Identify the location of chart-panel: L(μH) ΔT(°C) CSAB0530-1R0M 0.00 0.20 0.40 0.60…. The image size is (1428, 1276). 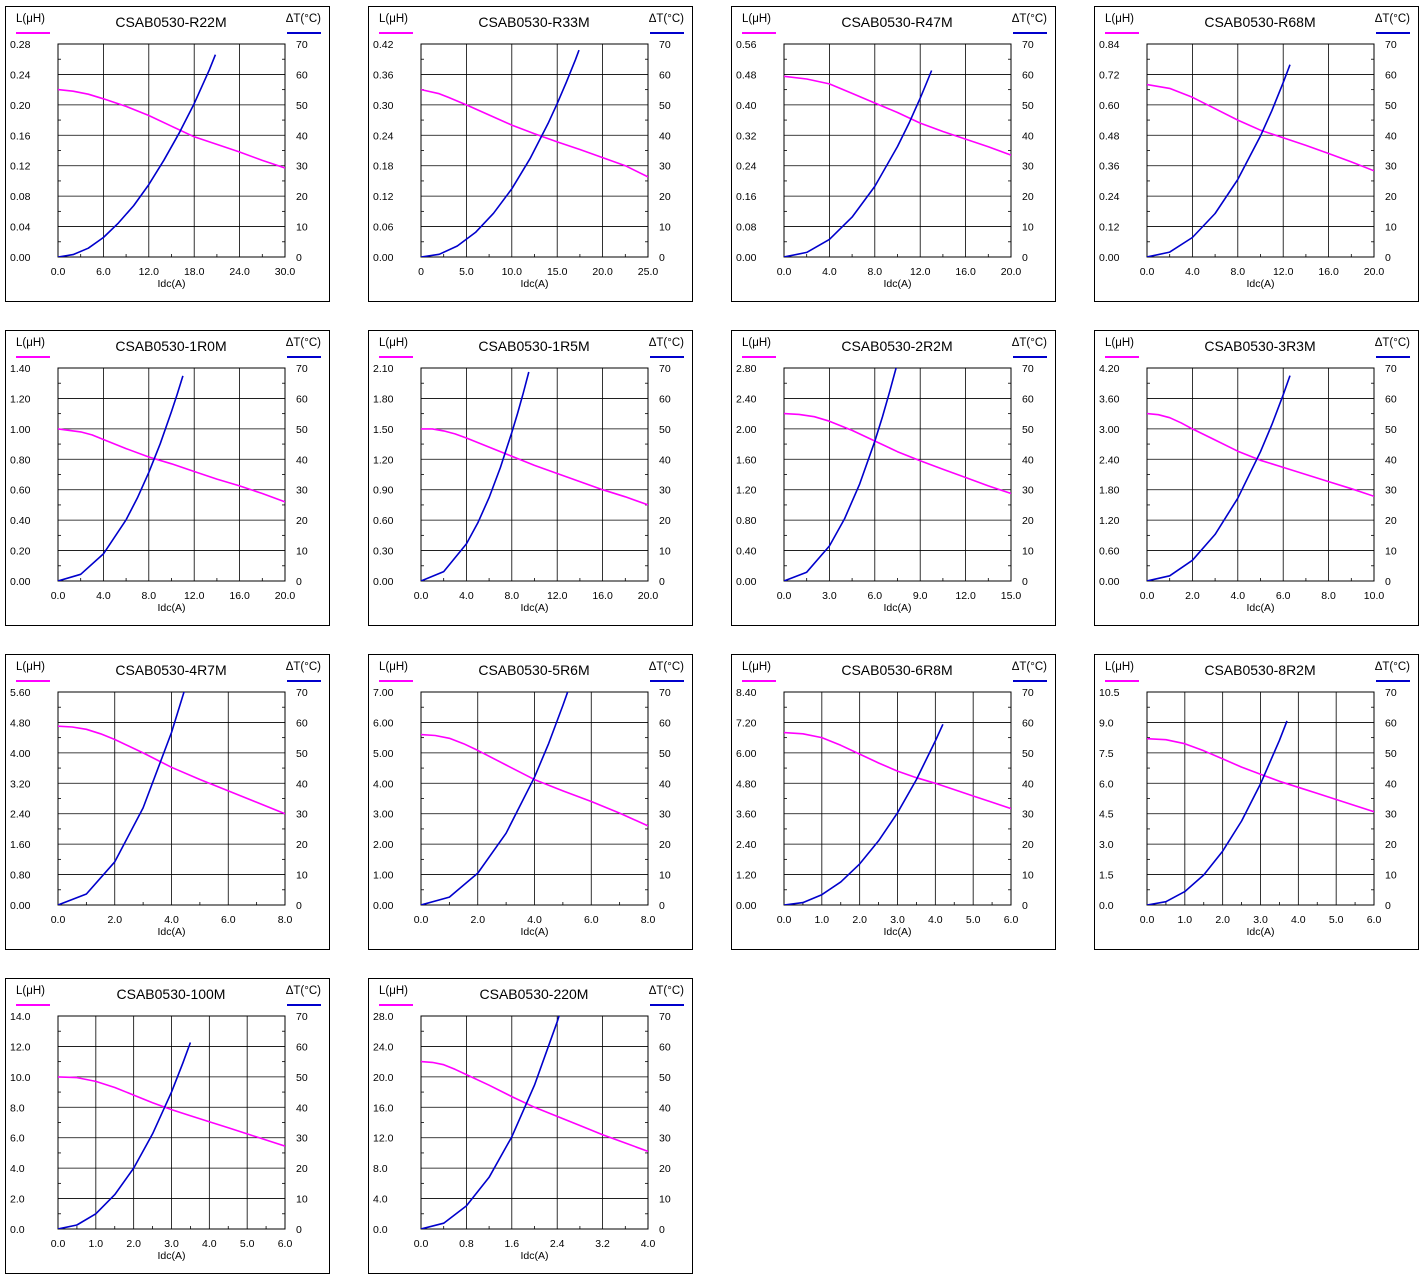
(167, 478).